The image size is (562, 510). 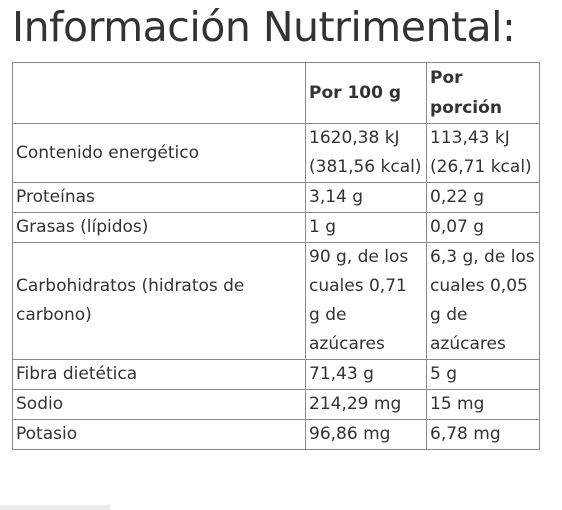 I want to click on nutrient-label: Fibra dietética, so click(x=159, y=374).